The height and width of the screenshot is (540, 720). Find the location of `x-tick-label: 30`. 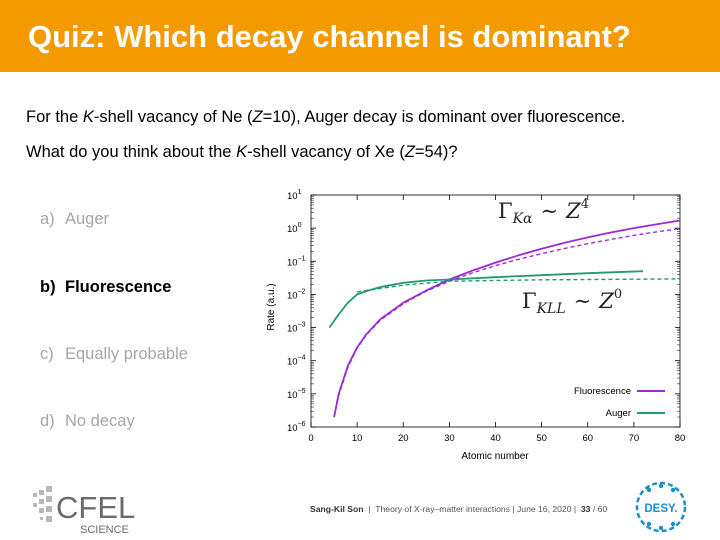

x-tick-label: 30 is located at coordinates (449, 438).